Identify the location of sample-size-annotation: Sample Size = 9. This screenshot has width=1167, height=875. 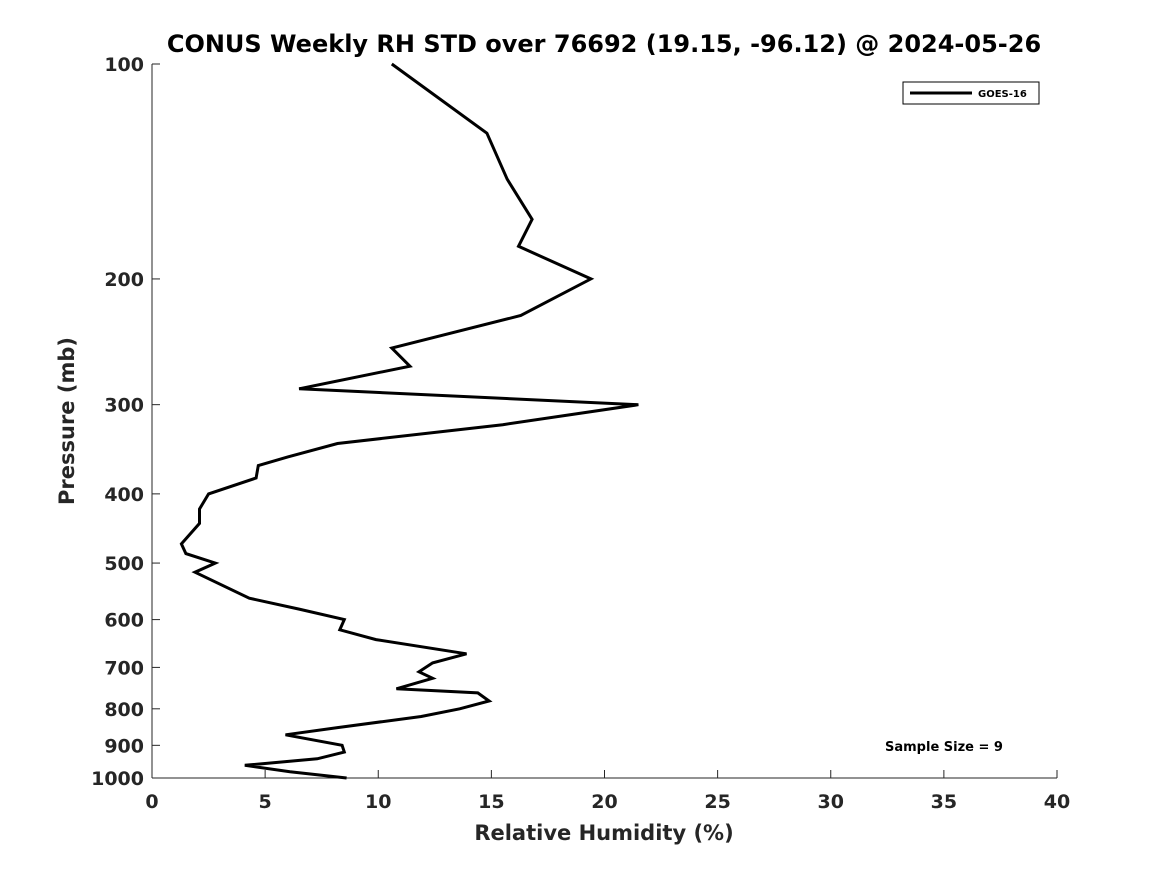
(944, 747).